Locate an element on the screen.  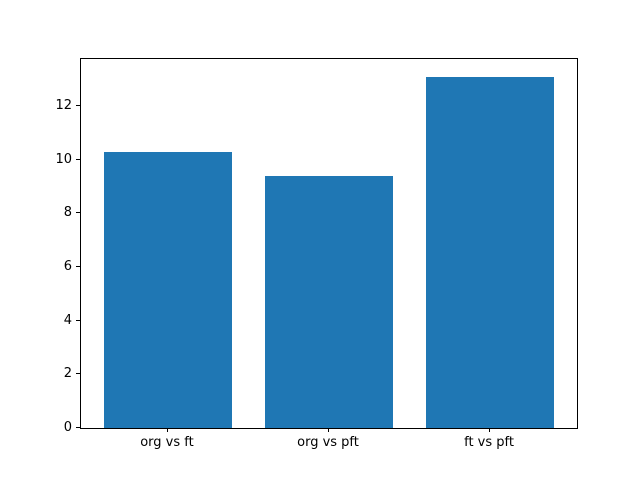
x-tick-label-org-vs-ft: org vs ft is located at coordinates (167, 442).